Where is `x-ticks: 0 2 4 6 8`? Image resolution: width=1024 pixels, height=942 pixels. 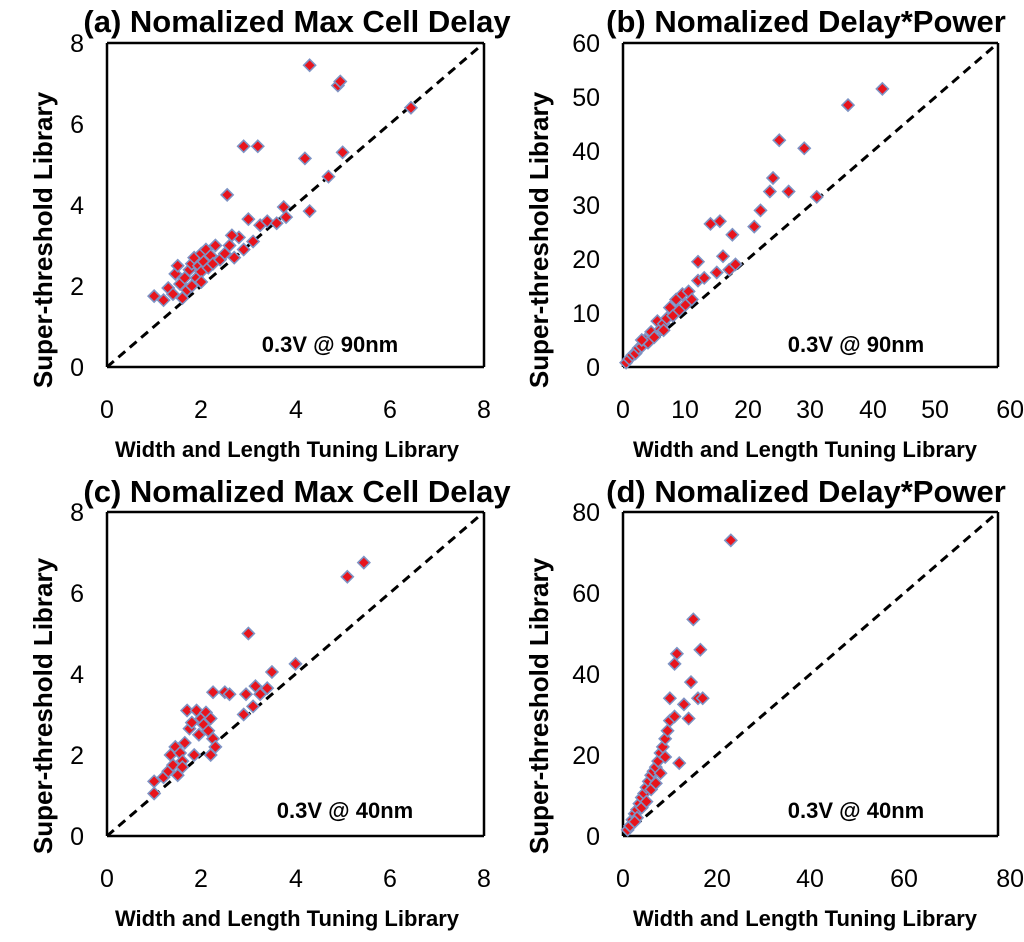
x-ticks: 0 2 4 6 8 is located at coordinates (295, 879).